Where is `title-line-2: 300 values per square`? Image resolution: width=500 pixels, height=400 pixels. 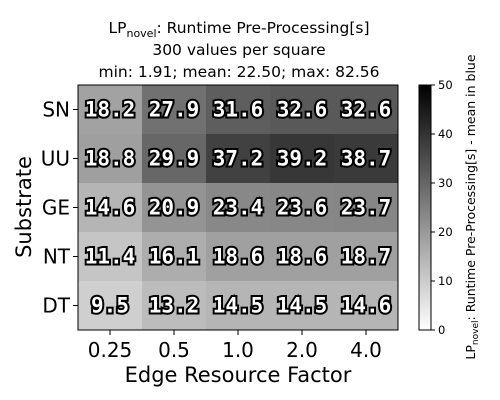 title-line-2: 300 values per square is located at coordinates (238, 50).